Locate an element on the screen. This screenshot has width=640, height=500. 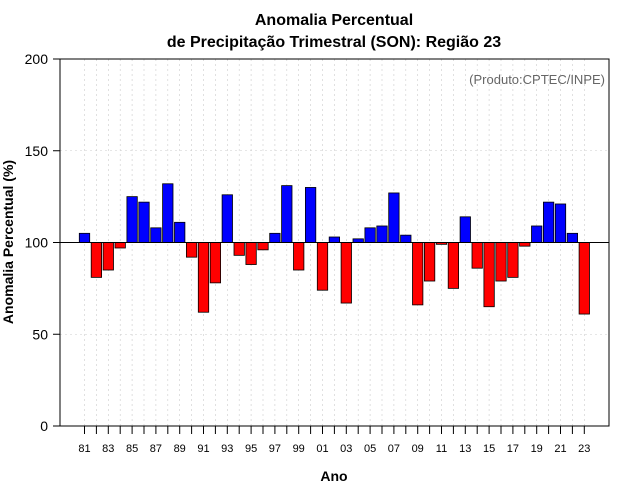
x-tick-label-95: 95 is located at coordinates (251, 449).